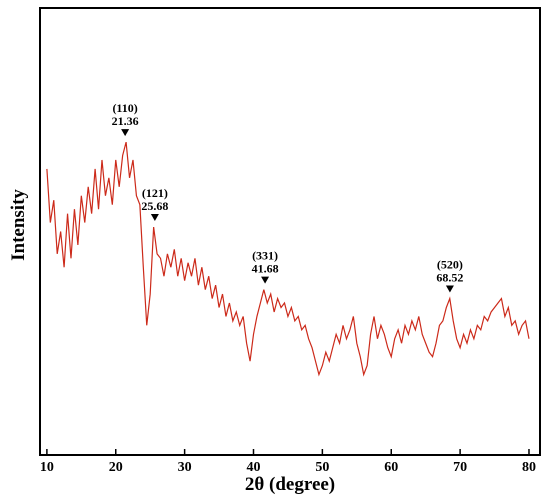 Image resolution: width=550 pixels, height=502 pixels. What do you see at coordinates (124, 108) in the screenshot?
I see `peak-hkl: (110)` at bounding box center [124, 108].